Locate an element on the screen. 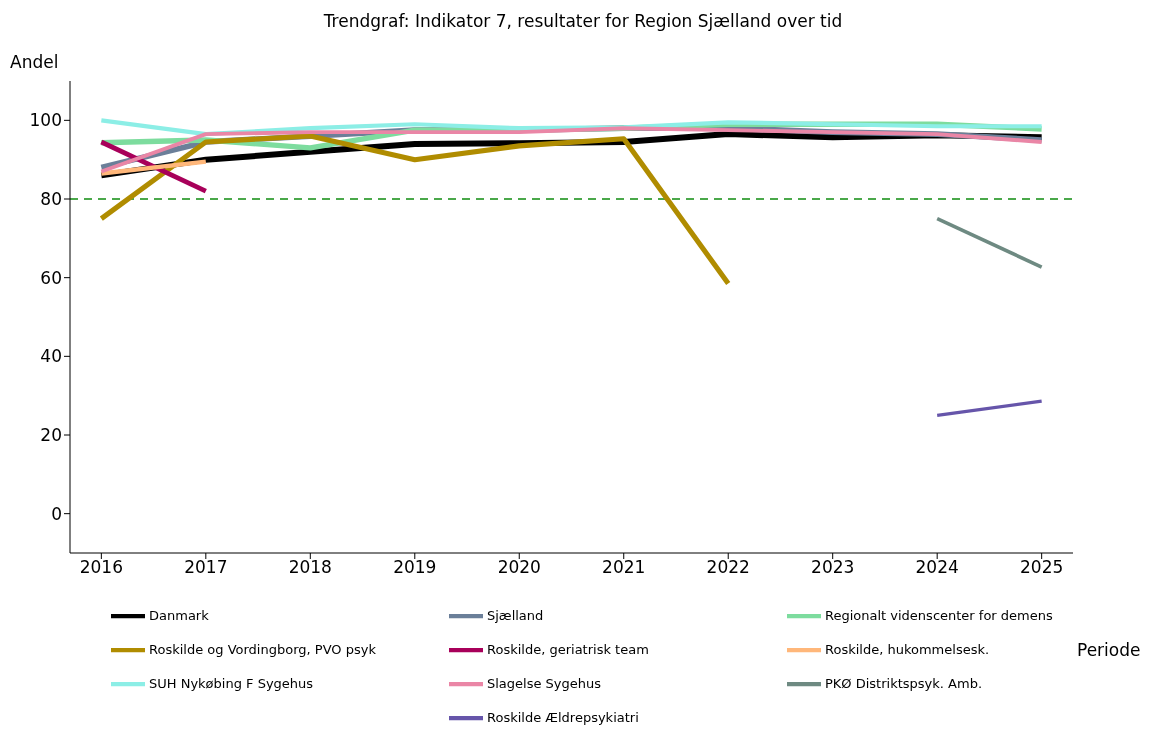 Image resolution: width=1156 pixels, height=733 pixels. legend-label: Roskilde Ældrepsykiatri is located at coordinates (563, 717).